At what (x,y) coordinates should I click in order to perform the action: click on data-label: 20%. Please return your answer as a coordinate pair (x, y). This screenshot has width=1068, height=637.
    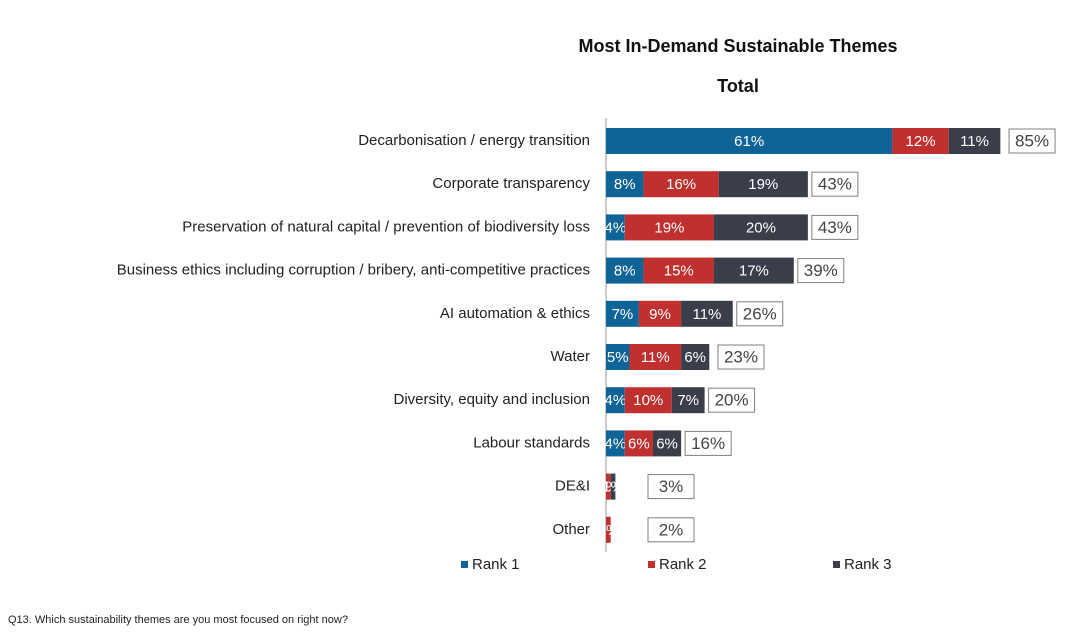
    Looking at the image, I should click on (761, 227).